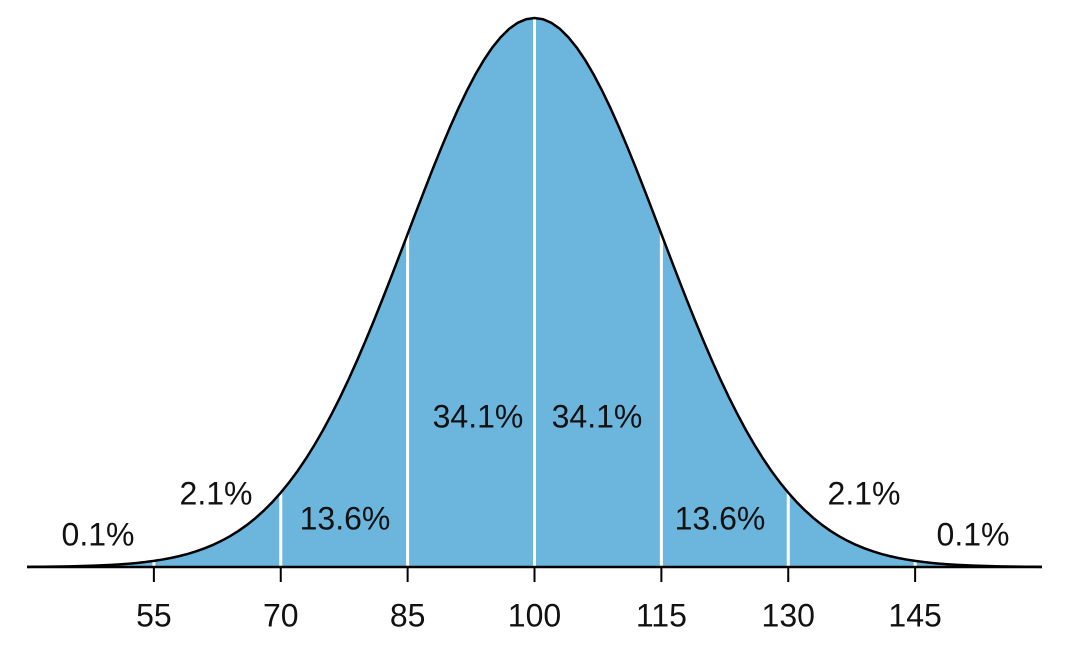  What do you see at coordinates (281, 615) in the screenshot?
I see `x-tick-label: 70` at bounding box center [281, 615].